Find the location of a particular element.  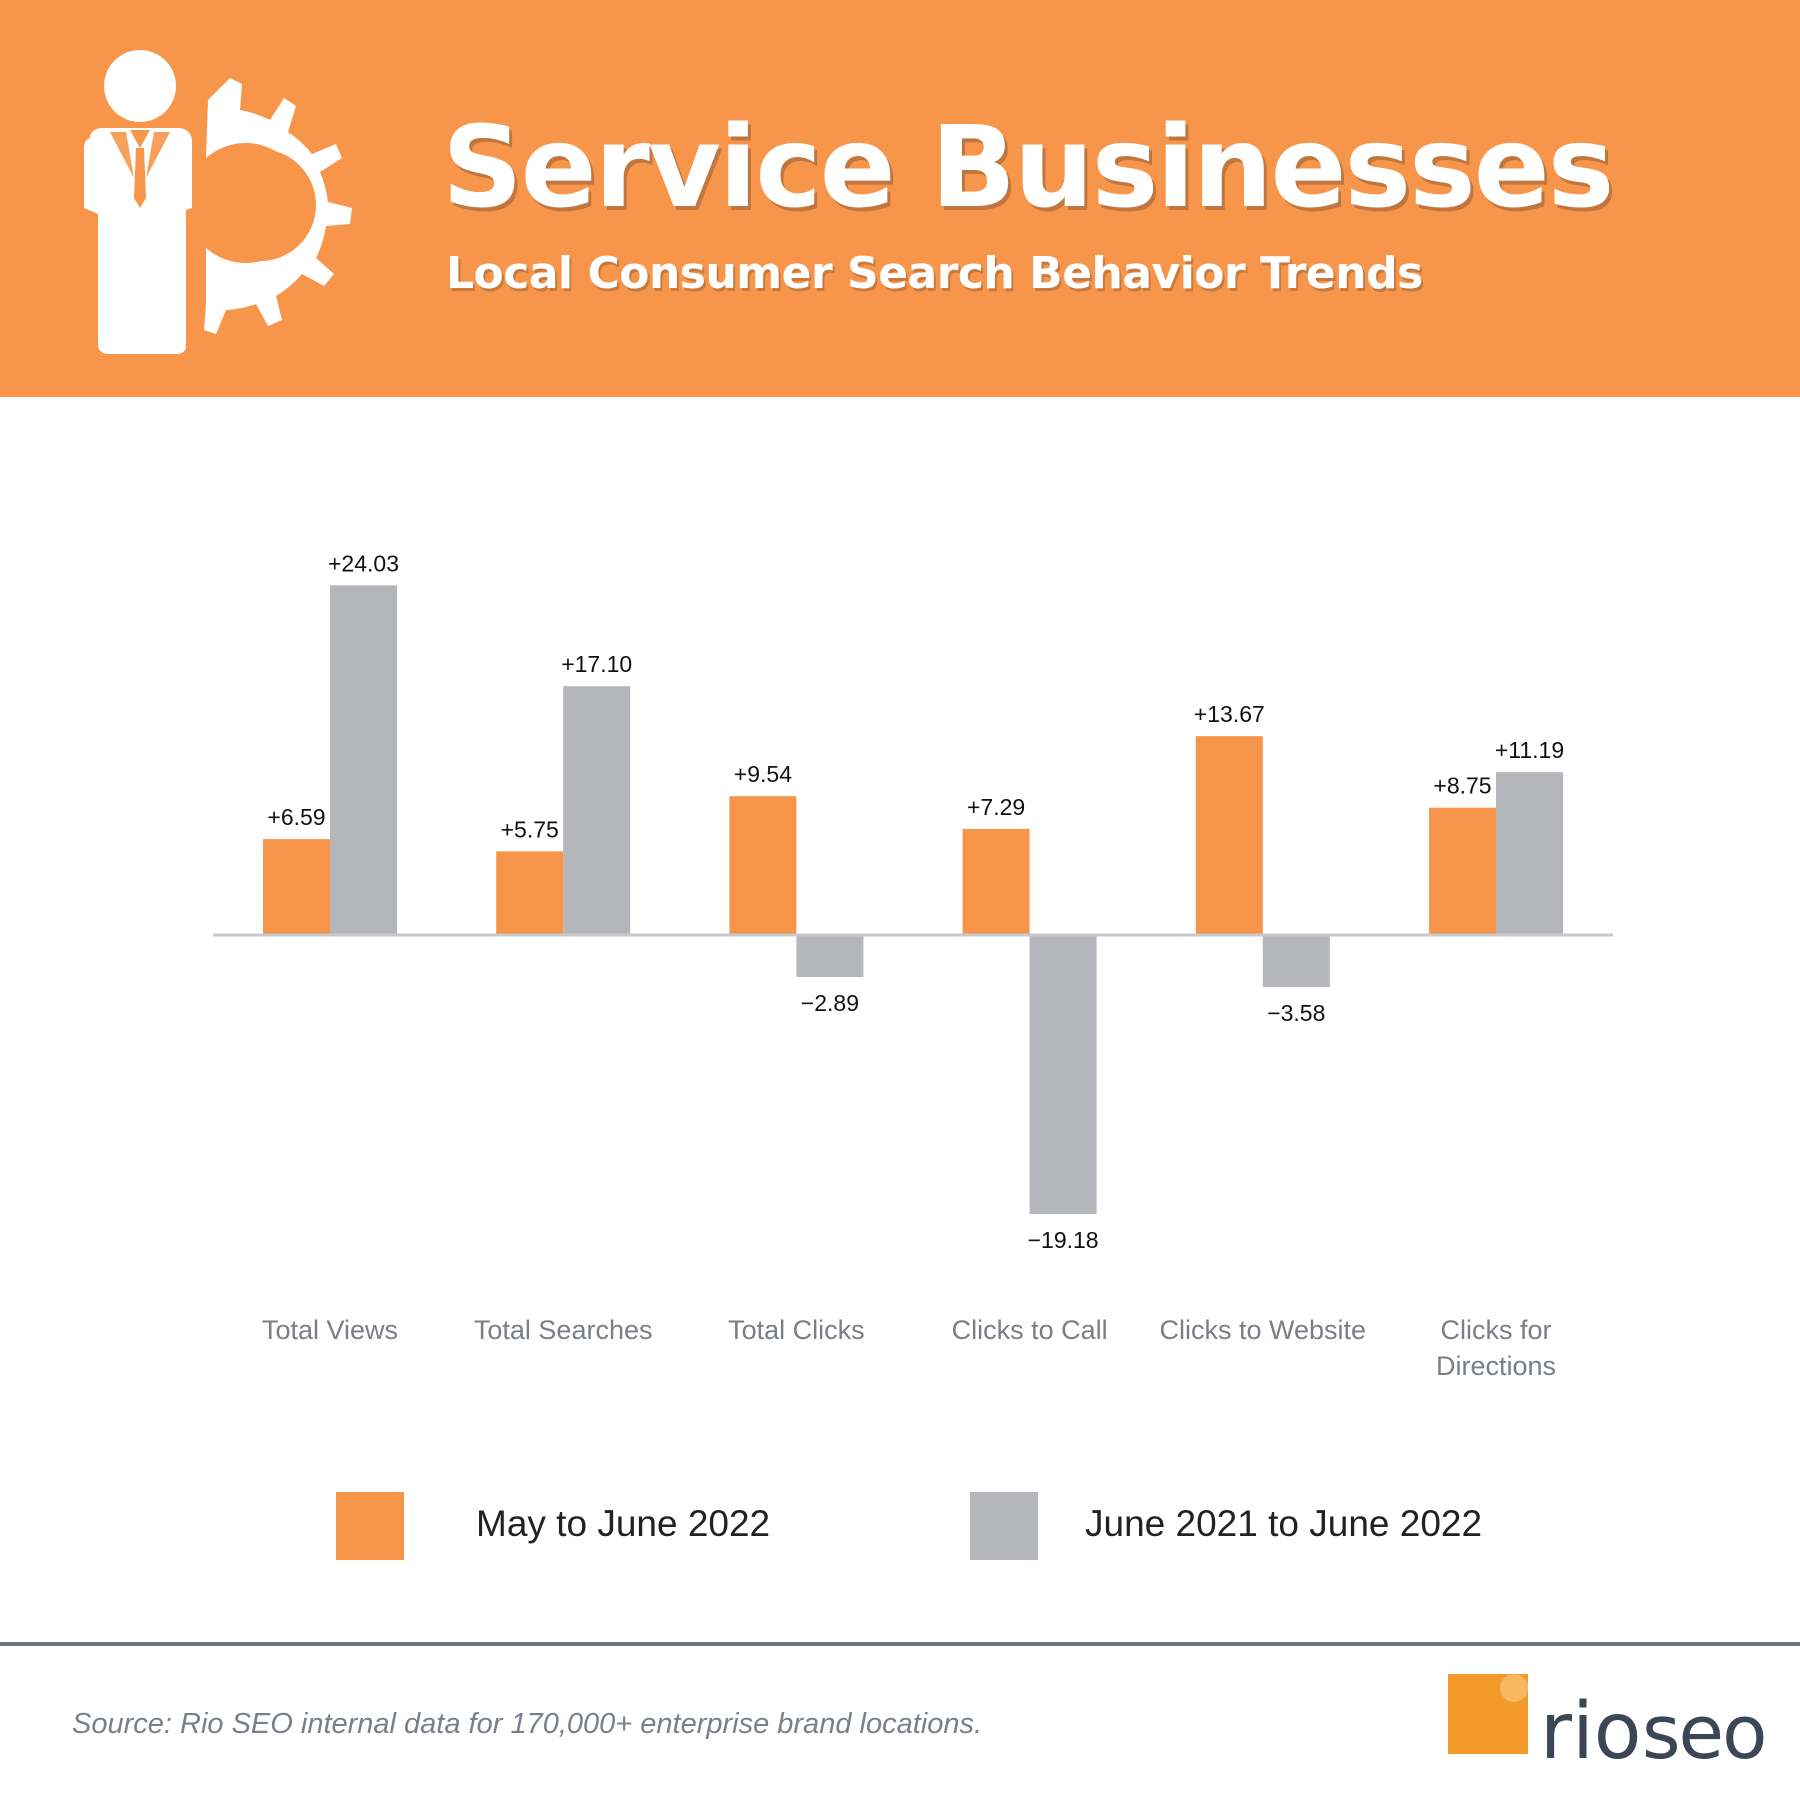

rioseo-logo: rio seo is located at coordinates (1607, 1723).